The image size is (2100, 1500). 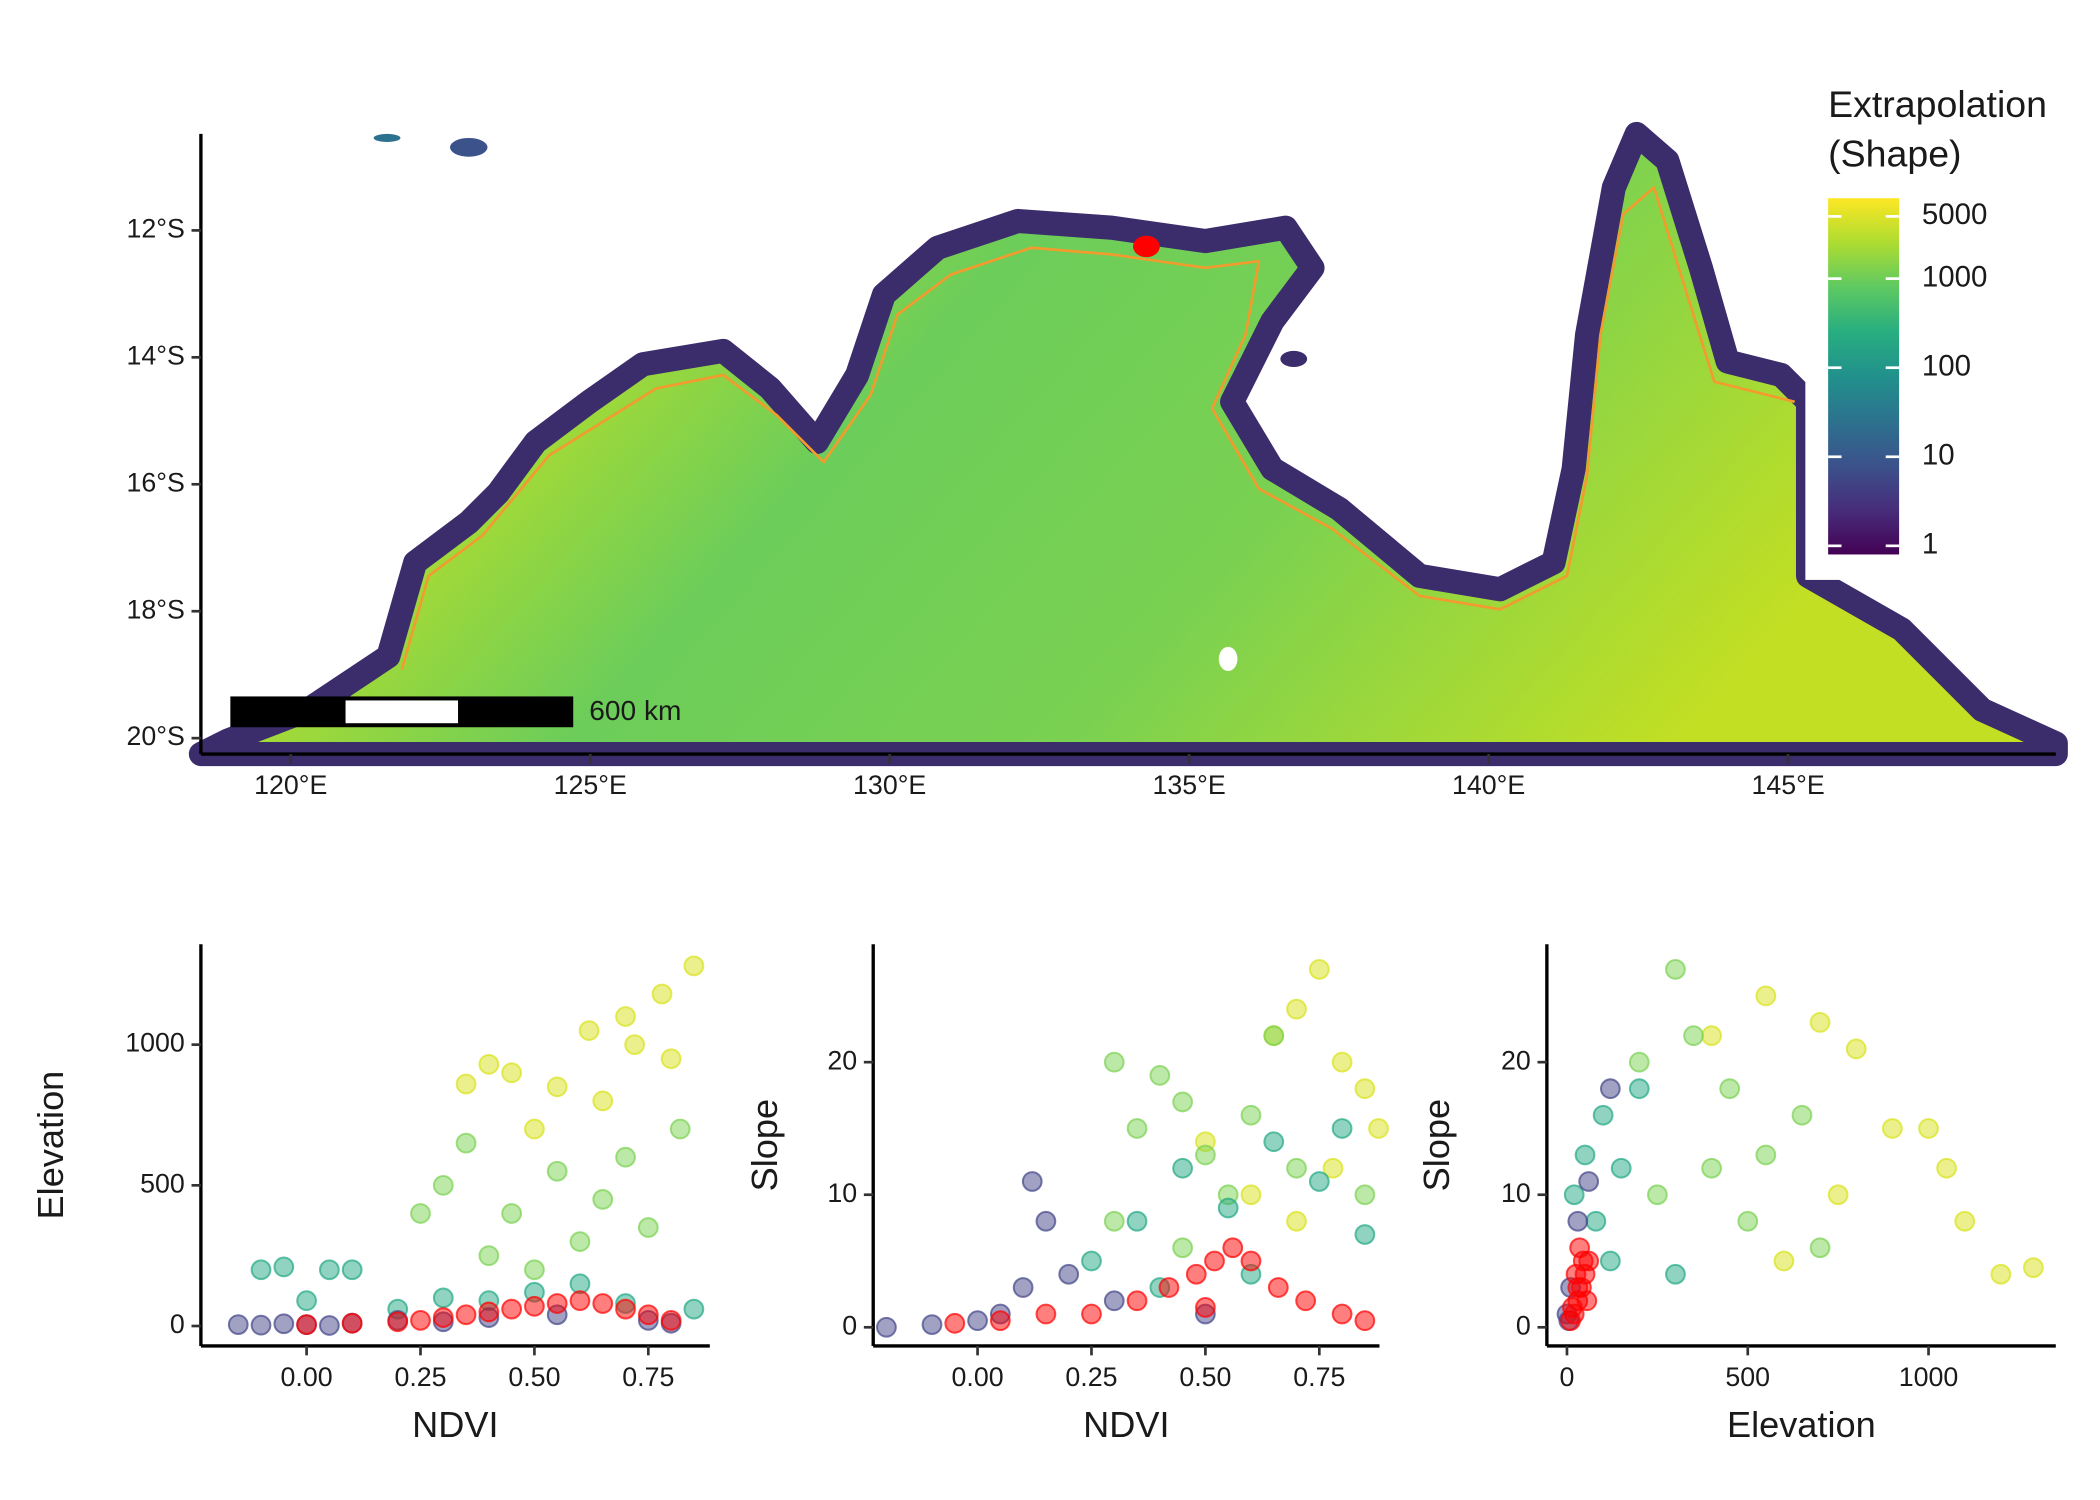 What do you see at coordinates (1516, 1060) in the screenshot?
I see `y-tick-label: 20` at bounding box center [1516, 1060].